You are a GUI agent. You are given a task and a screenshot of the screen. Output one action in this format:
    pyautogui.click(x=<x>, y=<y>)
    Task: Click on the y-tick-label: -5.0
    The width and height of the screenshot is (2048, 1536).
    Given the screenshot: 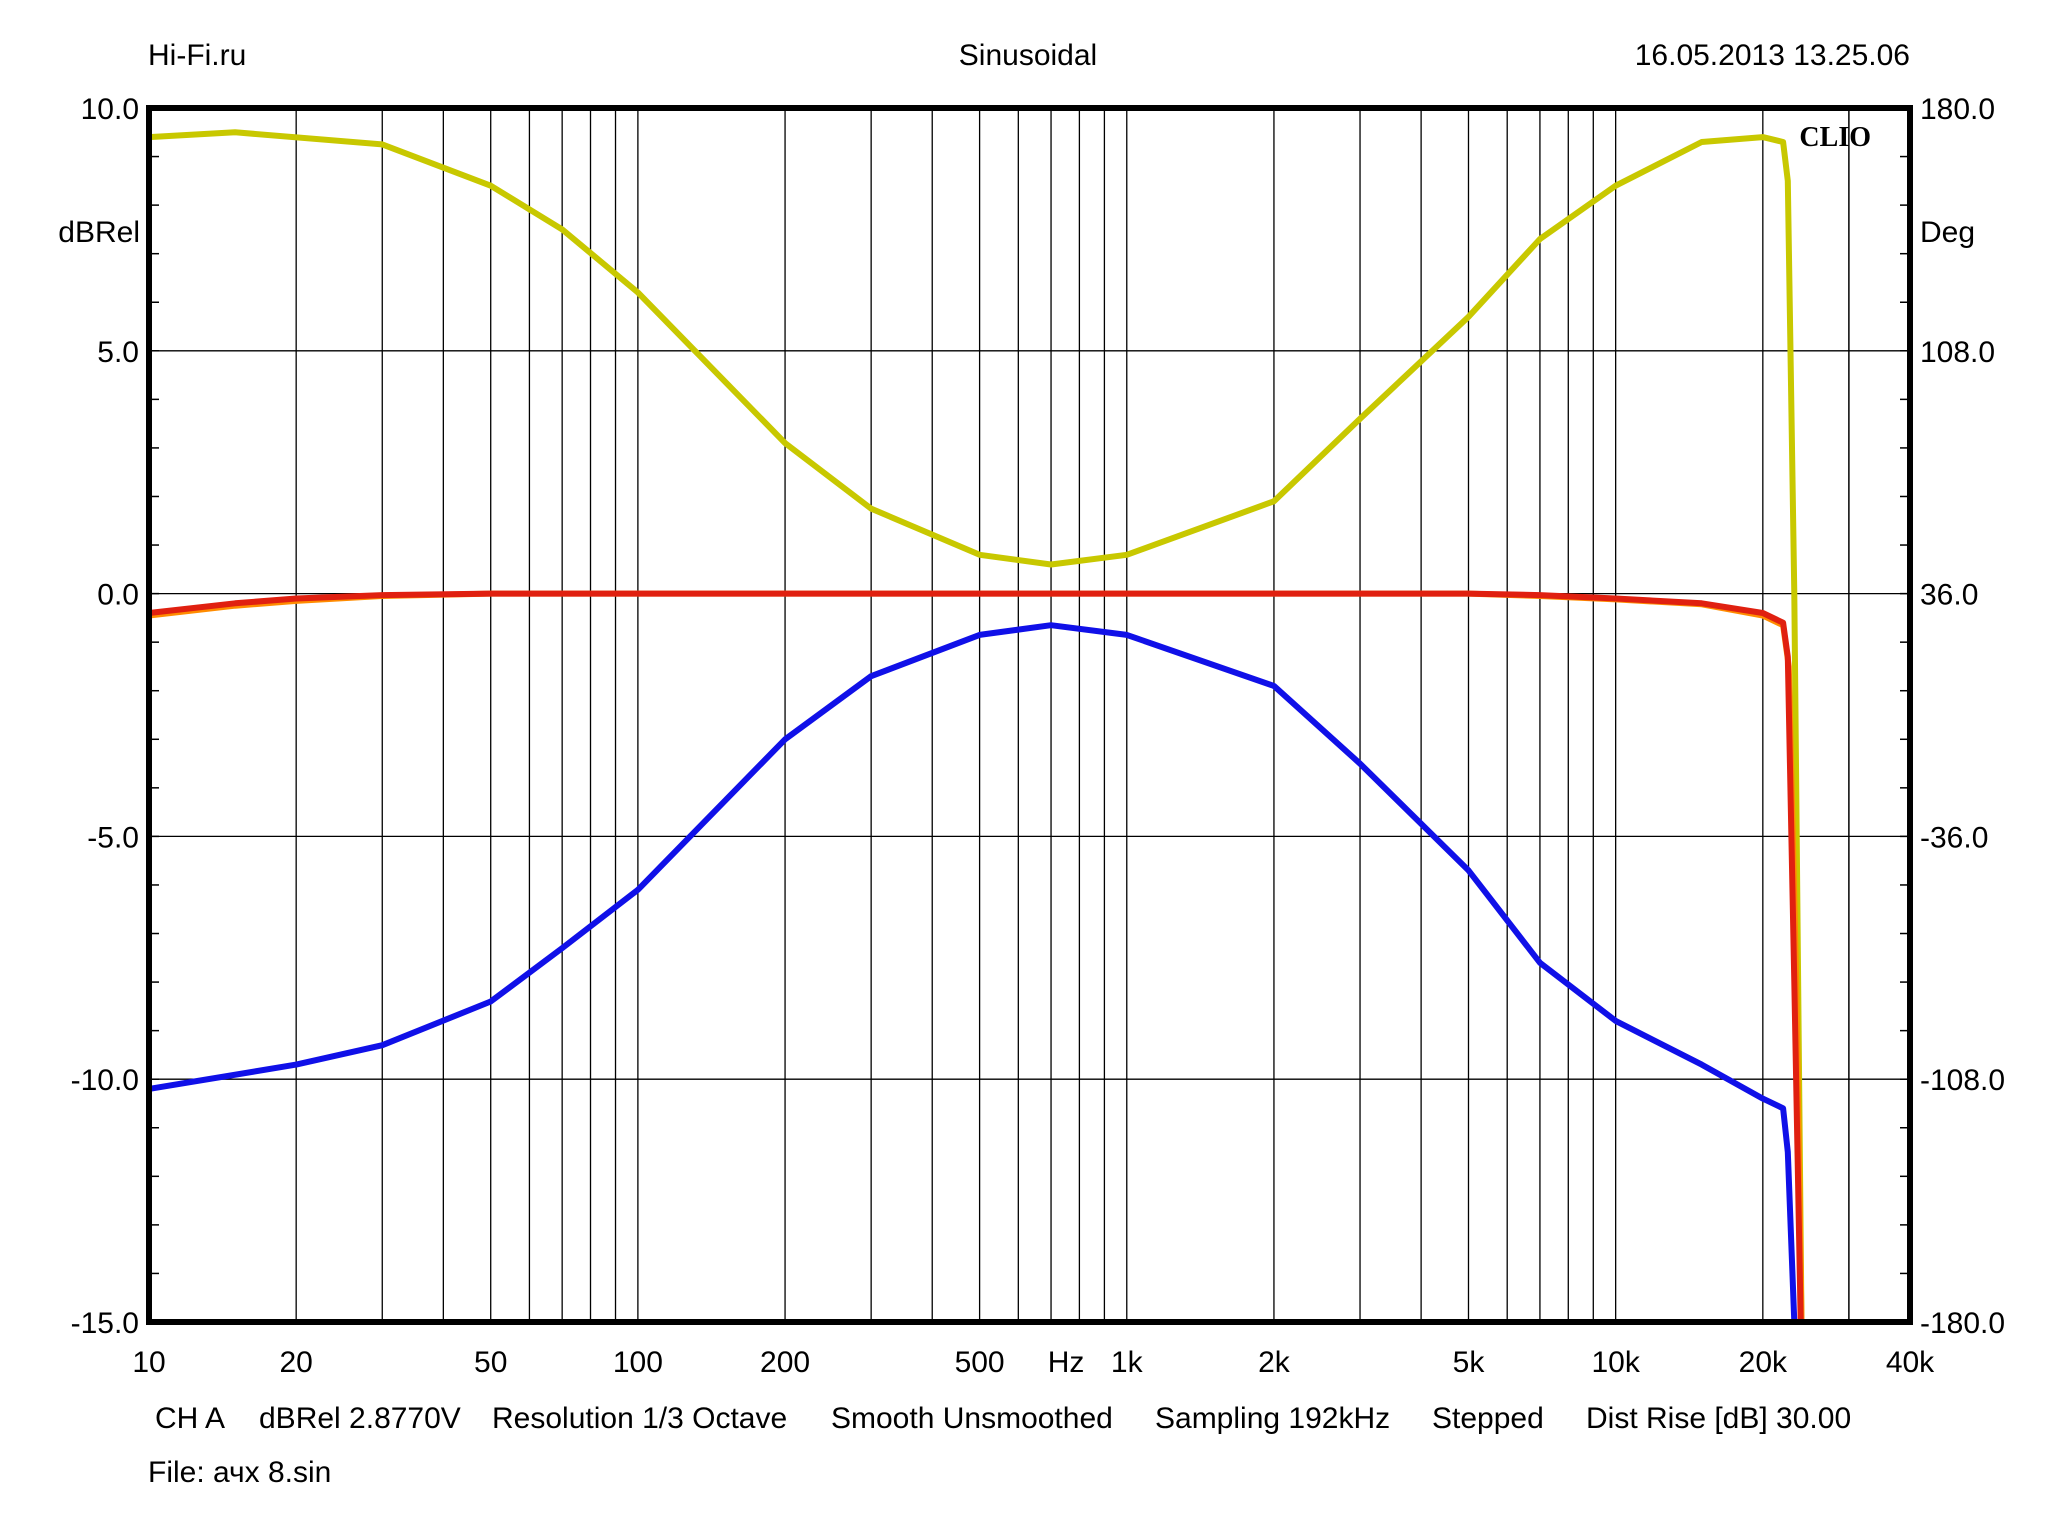 What is the action you would take?
    pyautogui.click(x=113, y=837)
    